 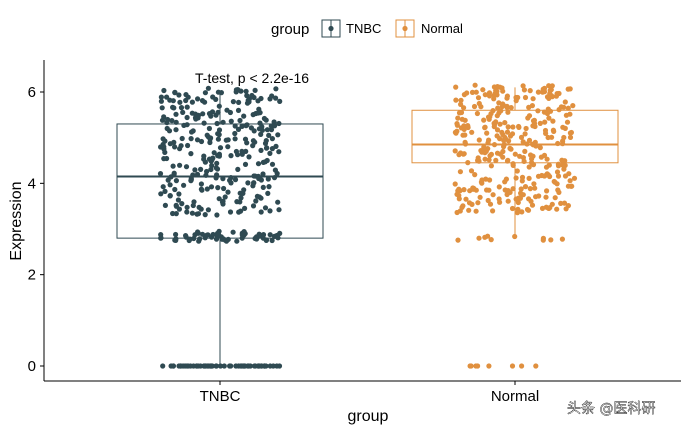 I want to click on x-ticks: TNBC Normal, so click(x=369, y=393).